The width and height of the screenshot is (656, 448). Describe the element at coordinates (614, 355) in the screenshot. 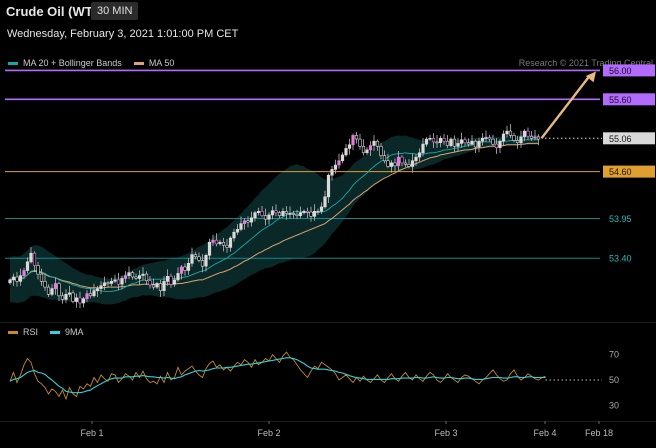

I see `rsi-tick-label: 70` at that location.